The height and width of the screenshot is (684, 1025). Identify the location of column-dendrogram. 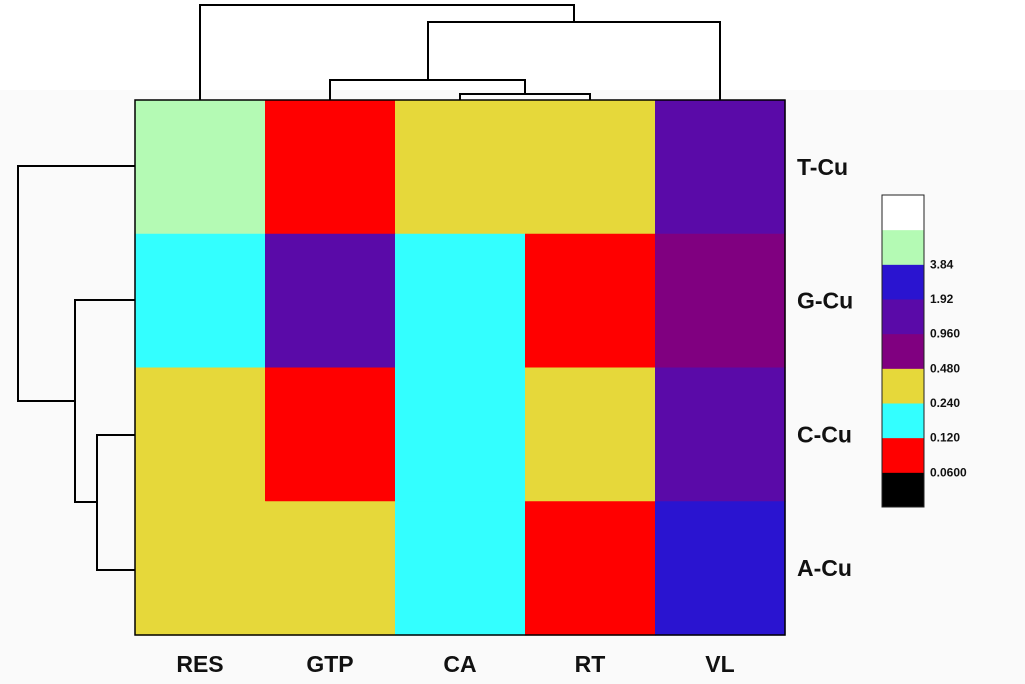
(460, 52).